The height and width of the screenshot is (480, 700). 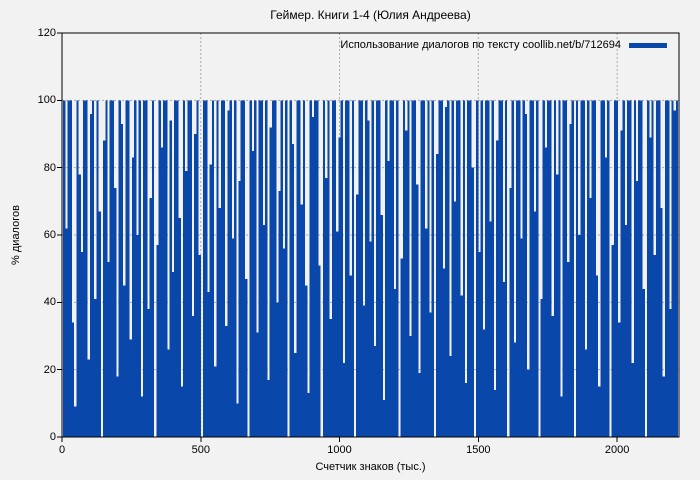 I want to click on y-tick-label: 60, so click(x=49, y=235).